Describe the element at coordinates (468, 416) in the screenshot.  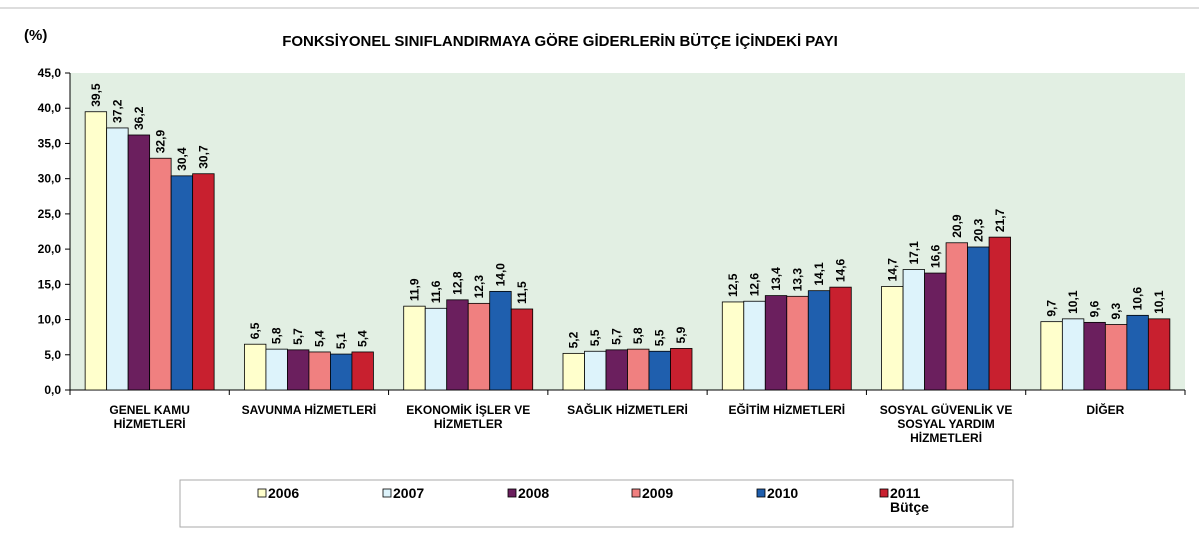
I see `x-tick-label: EKONOMİK İŞLER VE HİZMETLER` at that location.